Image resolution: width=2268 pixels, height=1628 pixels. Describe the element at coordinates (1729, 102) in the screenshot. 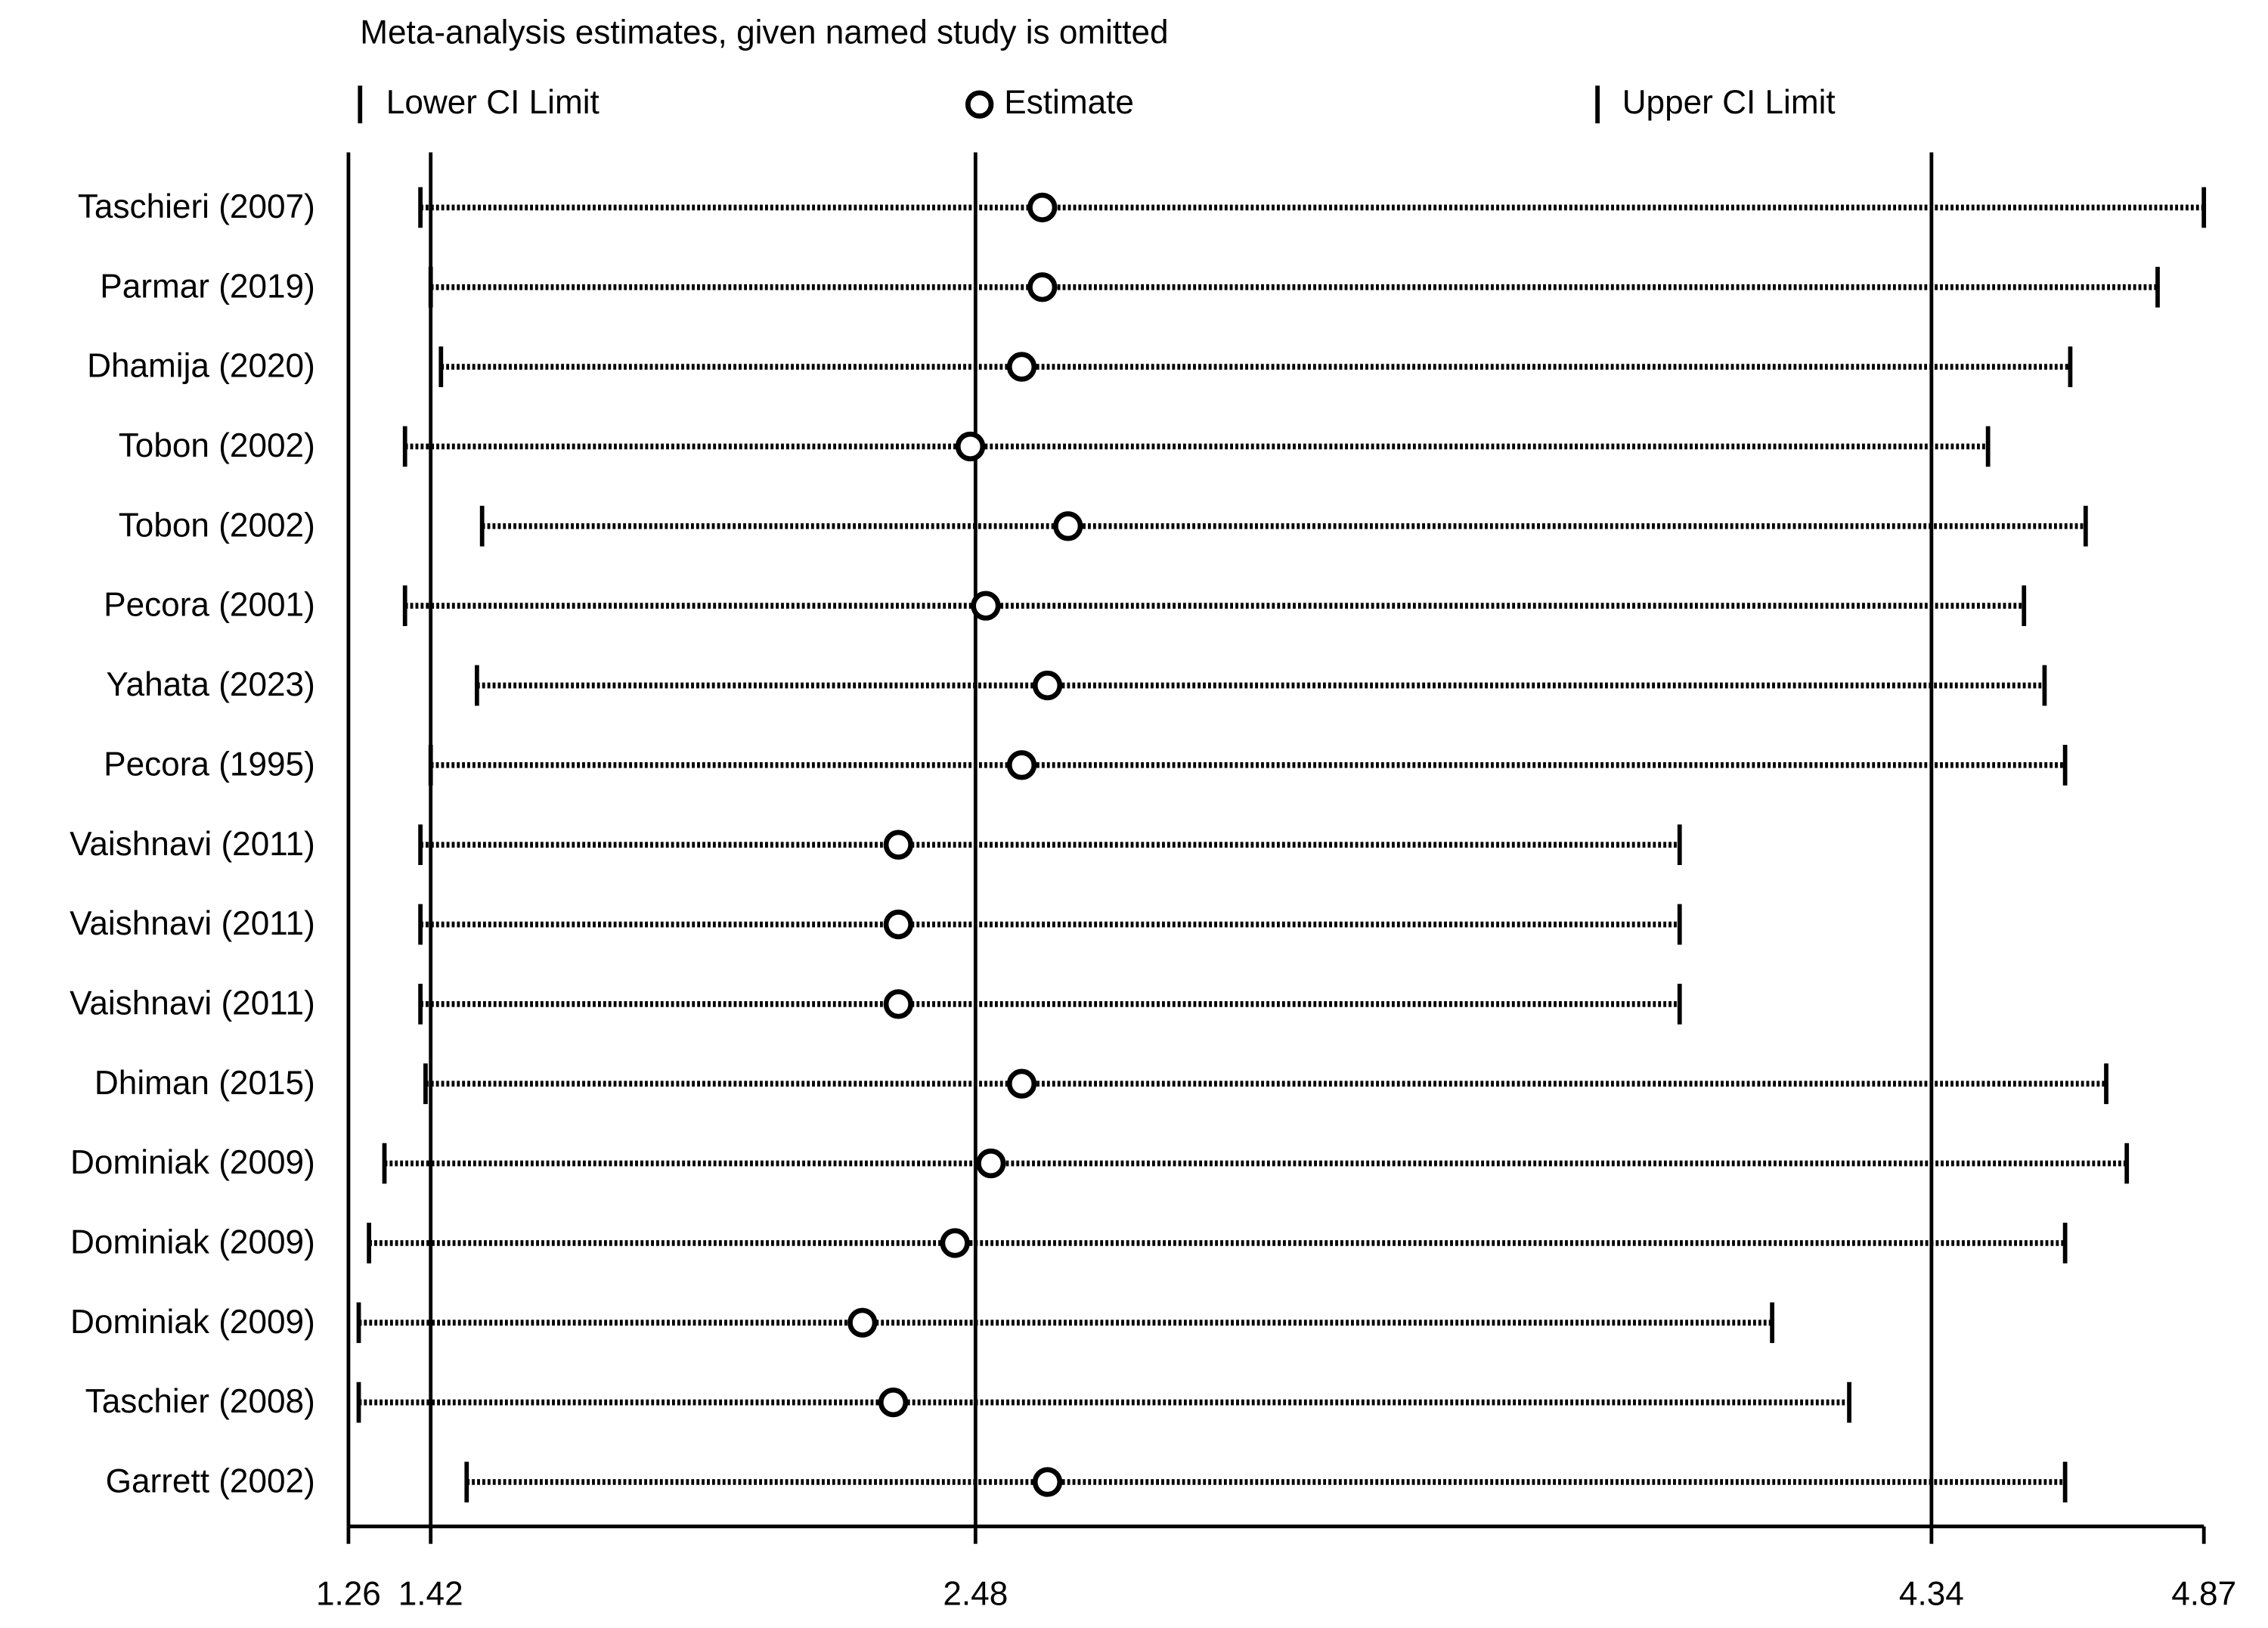

I see `legend-label: Upper CI Limit` at that location.